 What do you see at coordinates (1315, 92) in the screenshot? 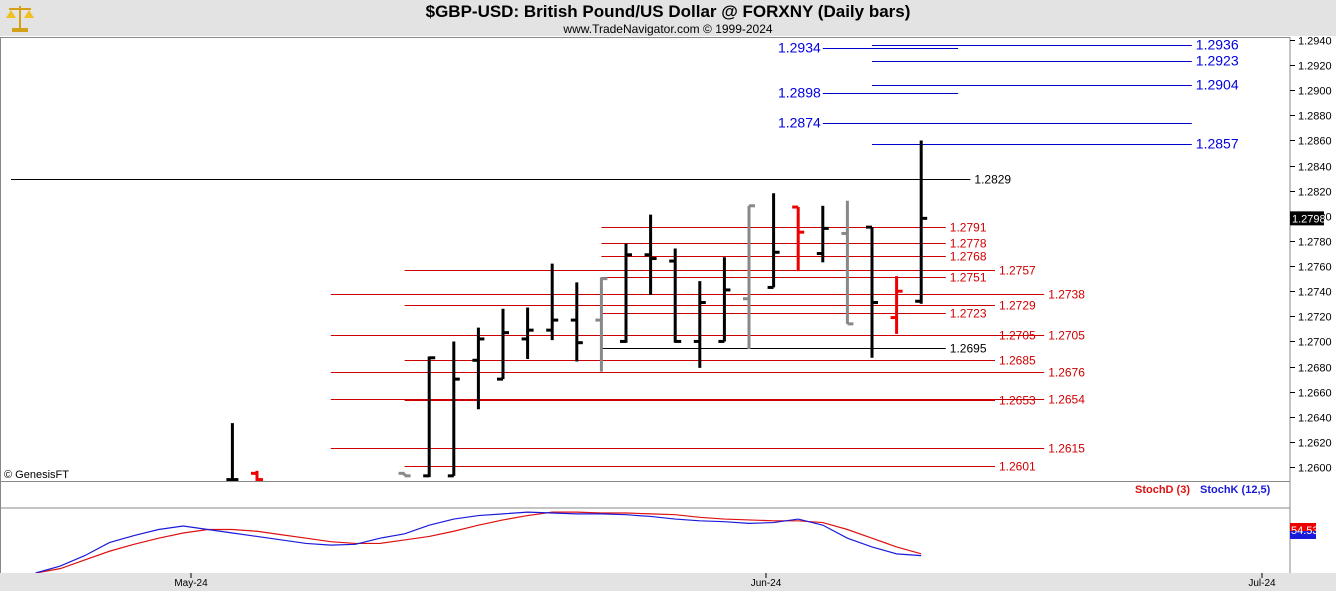
I see `y-tick-label: 1.2900` at bounding box center [1315, 92].